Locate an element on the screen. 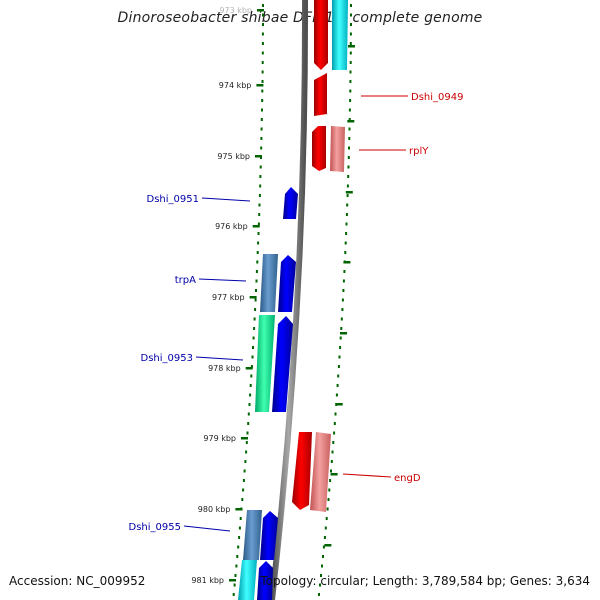 Image resolution: width=600 pixels, height=600 pixels. gene-label-dshi-0949: Dshi_0949 is located at coordinates (437, 97).